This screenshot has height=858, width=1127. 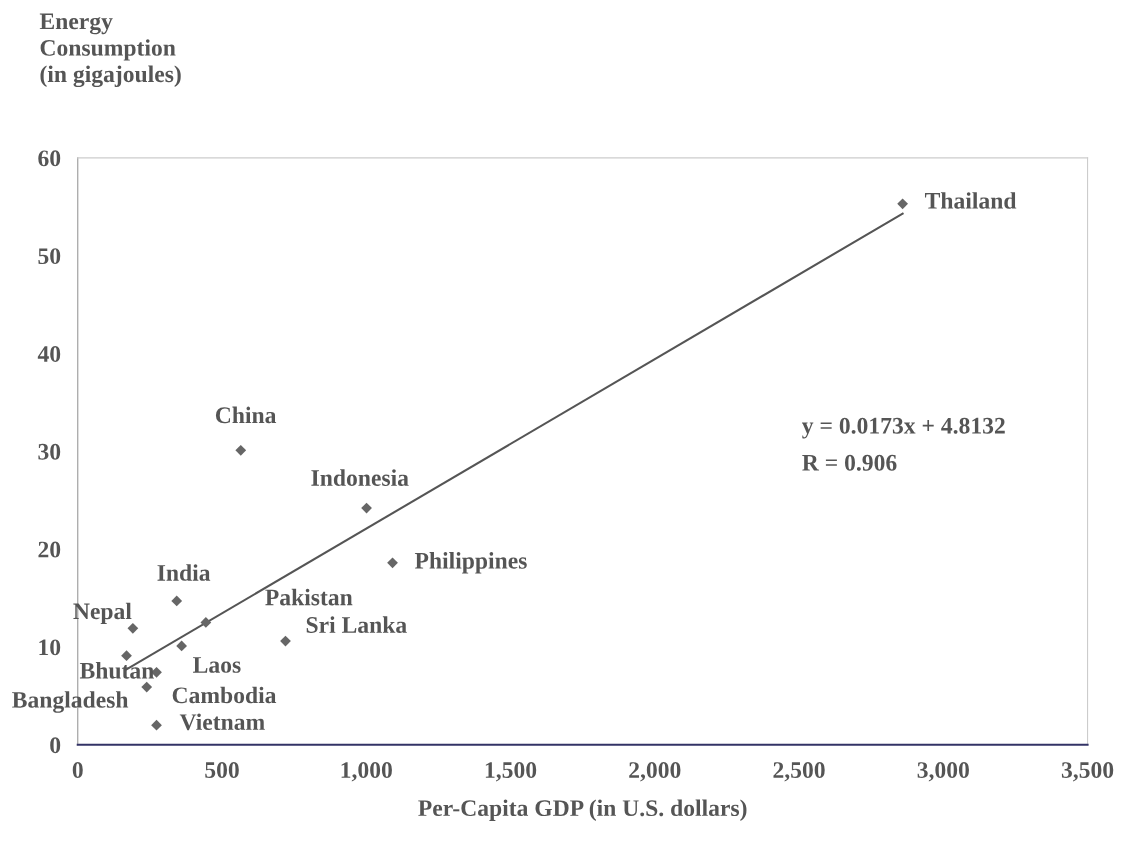 I want to click on annotation: Philippines, so click(x=470, y=563).